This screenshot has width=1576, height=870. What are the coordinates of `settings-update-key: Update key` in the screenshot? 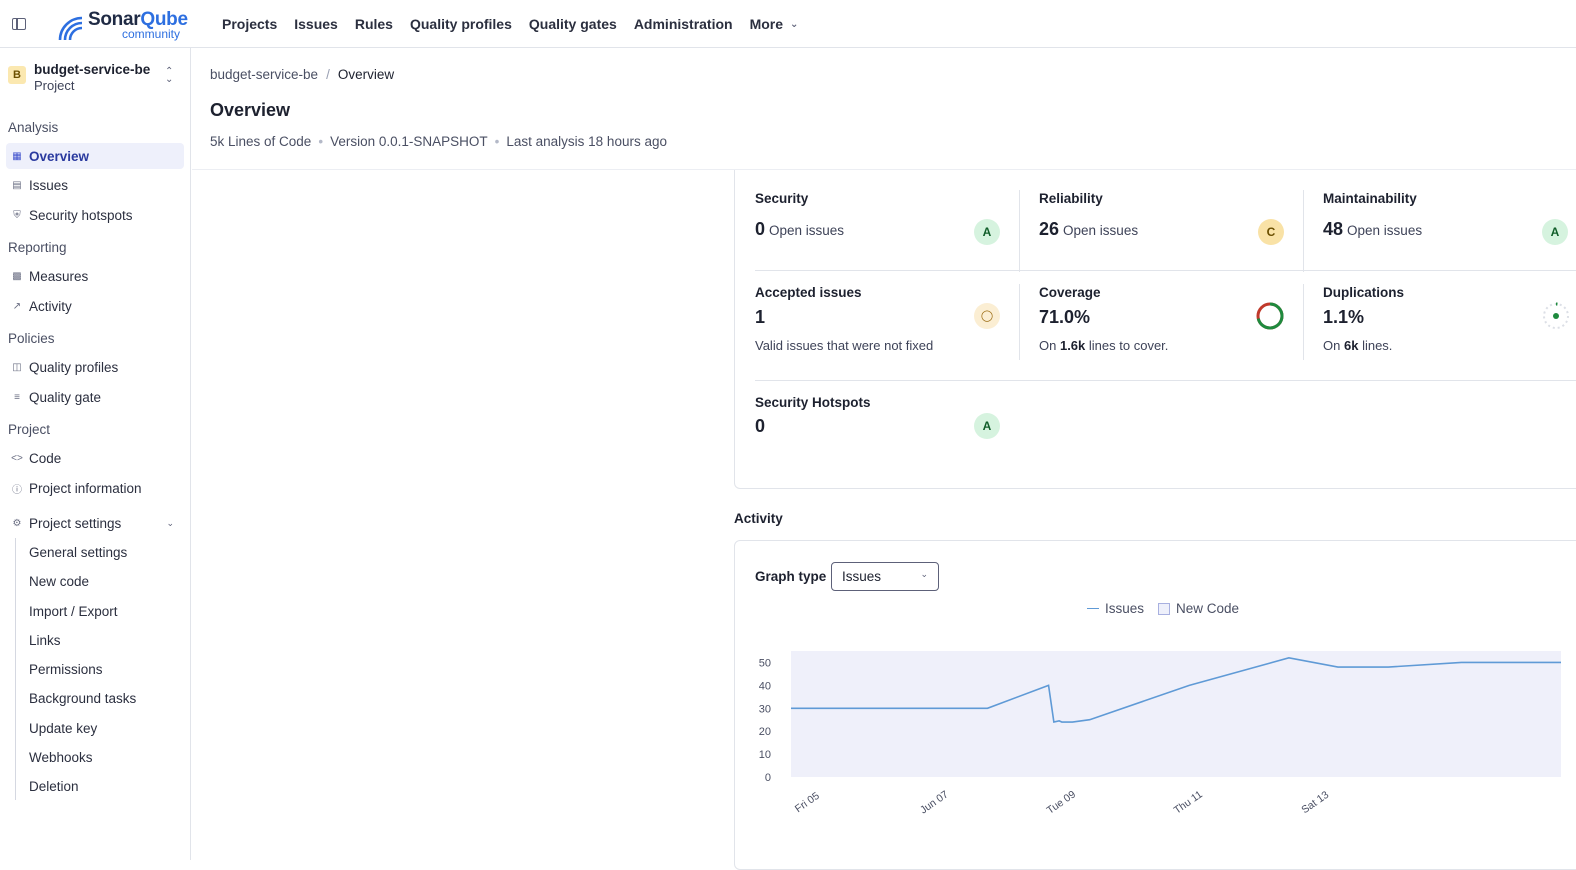 It's located at (63, 728).